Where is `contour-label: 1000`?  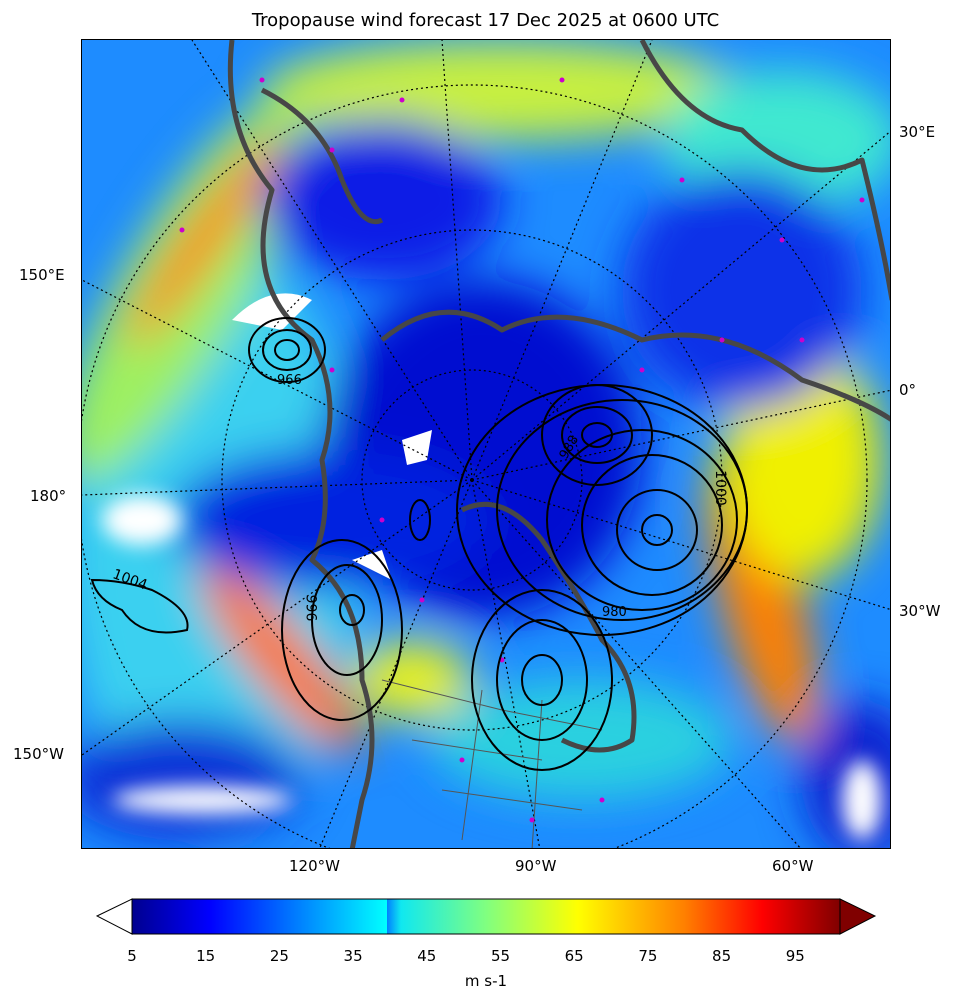
contour-label: 1000 is located at coordinates (719, 488).